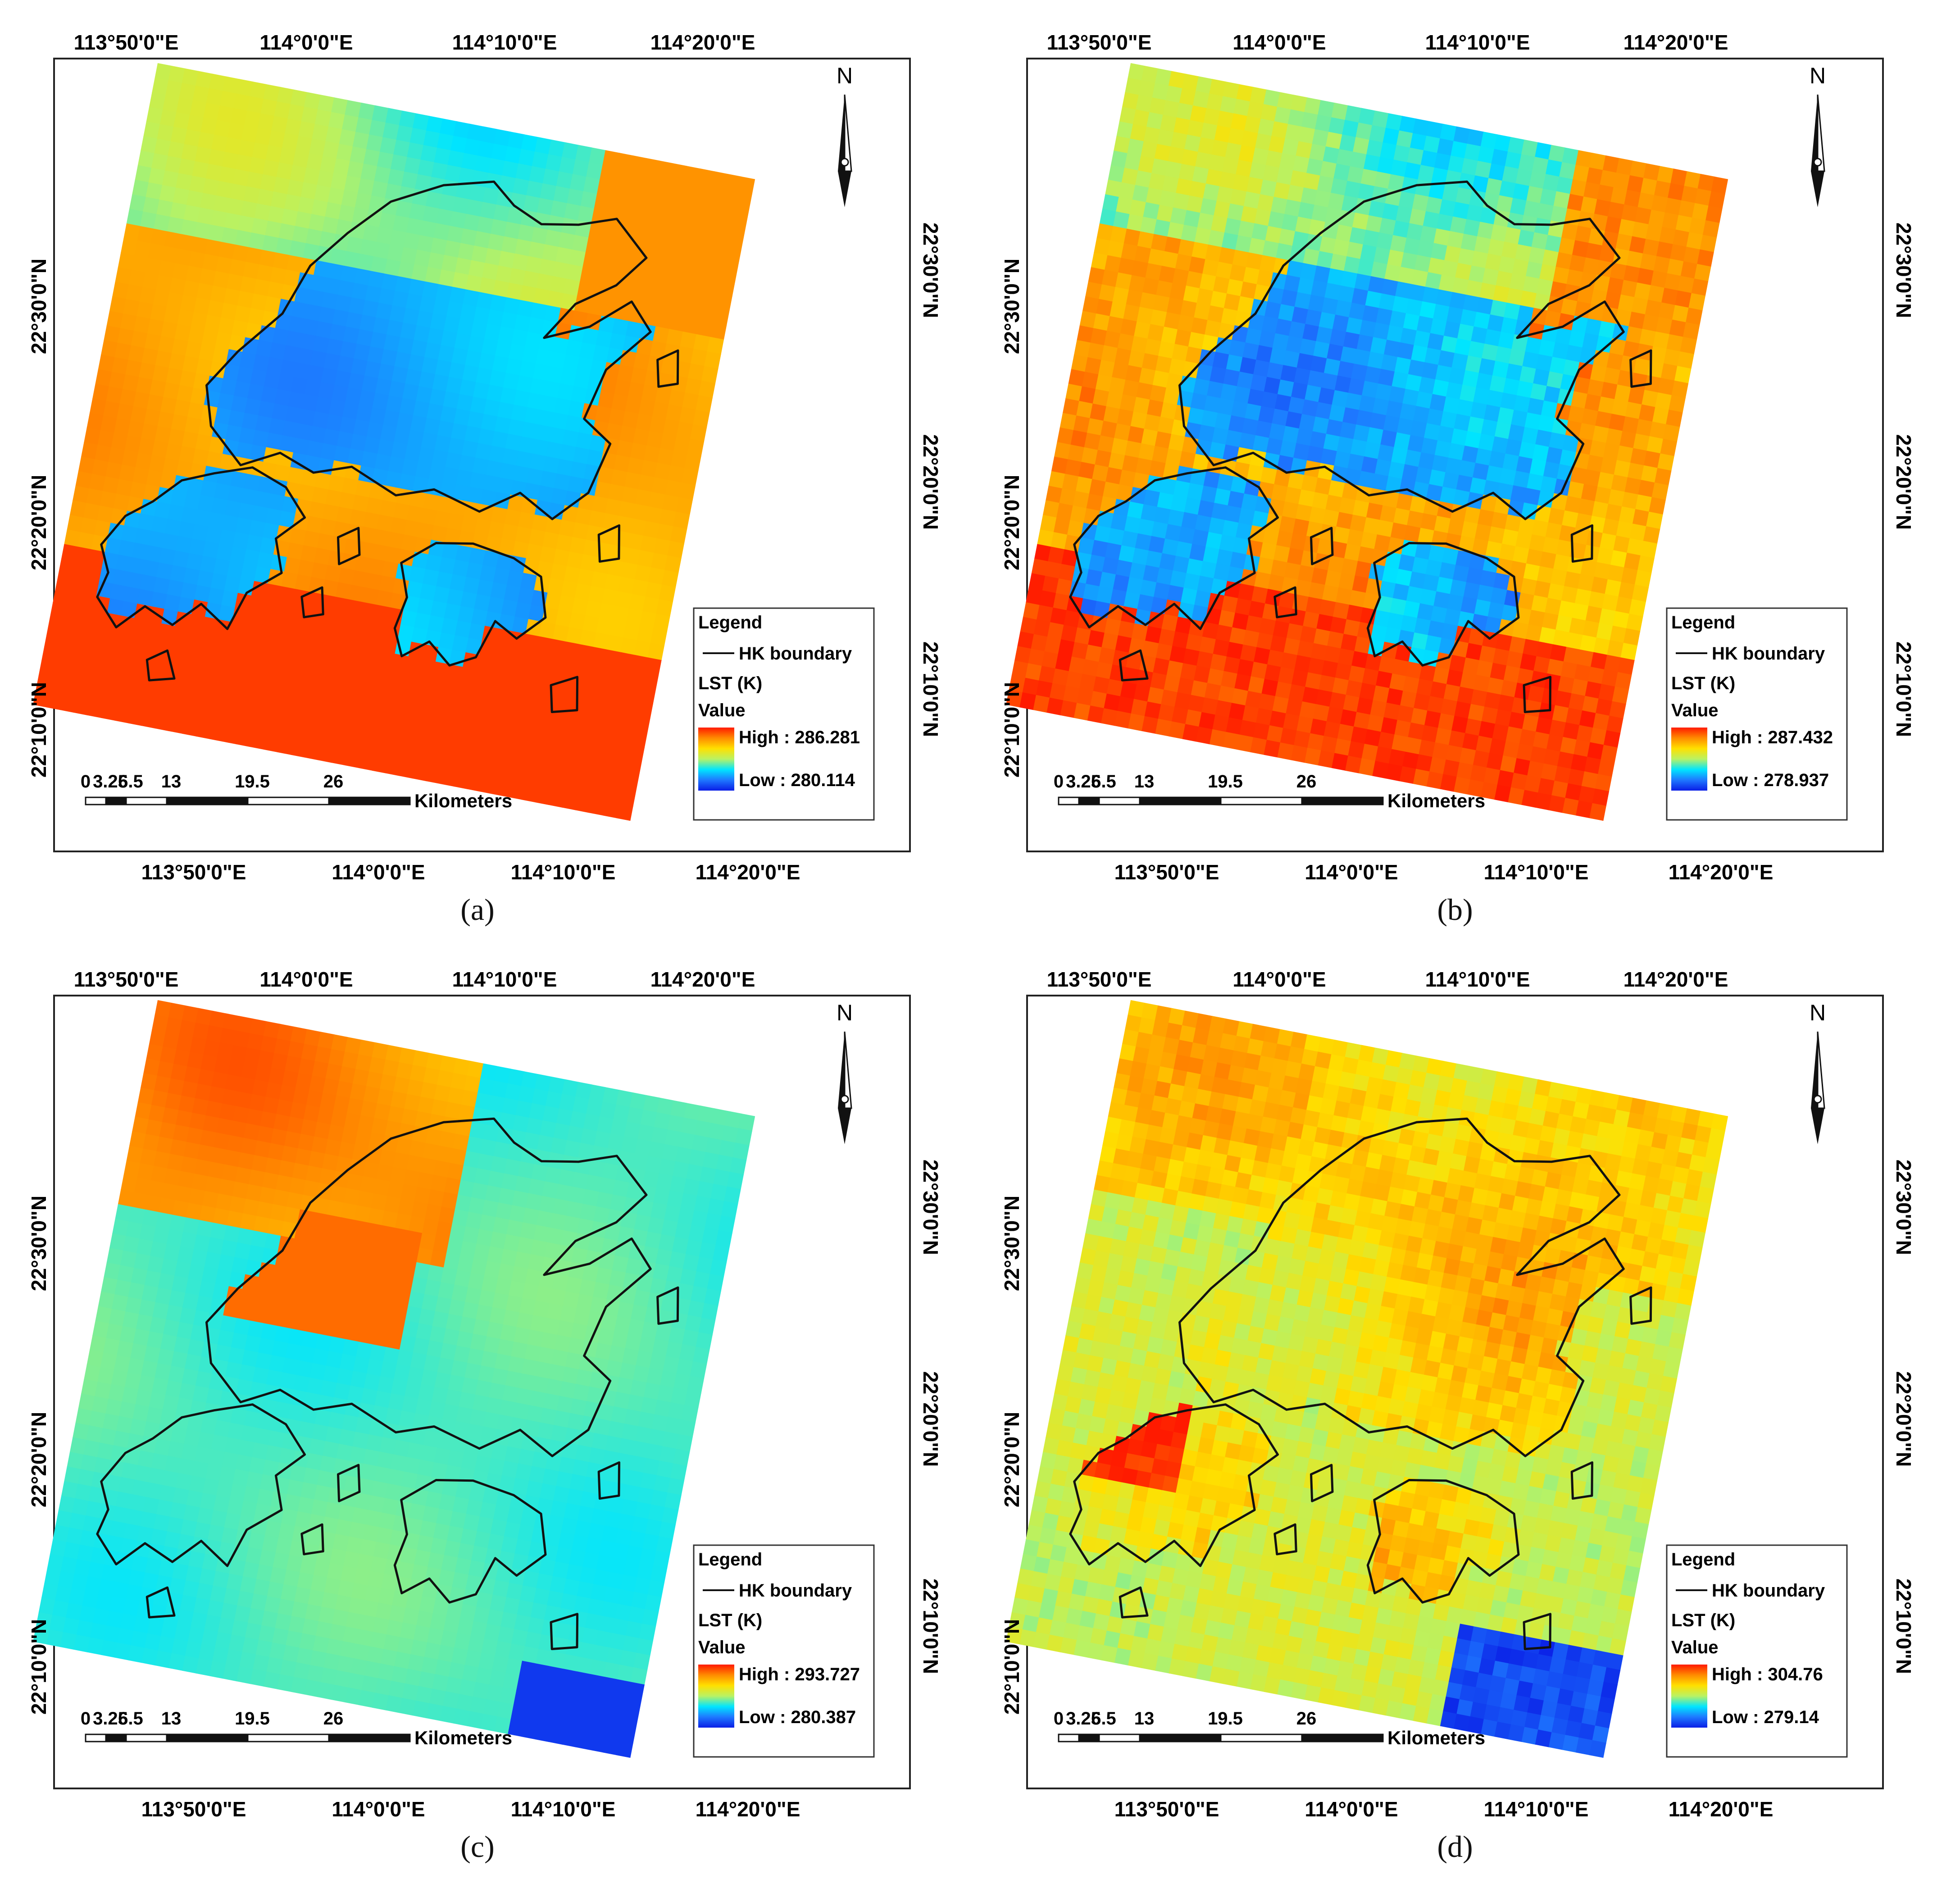 Image resolution: width=1960 pixels, height=1897 pixels. I want to click on scale-tick-label: 6.5, so click(130, 1719).